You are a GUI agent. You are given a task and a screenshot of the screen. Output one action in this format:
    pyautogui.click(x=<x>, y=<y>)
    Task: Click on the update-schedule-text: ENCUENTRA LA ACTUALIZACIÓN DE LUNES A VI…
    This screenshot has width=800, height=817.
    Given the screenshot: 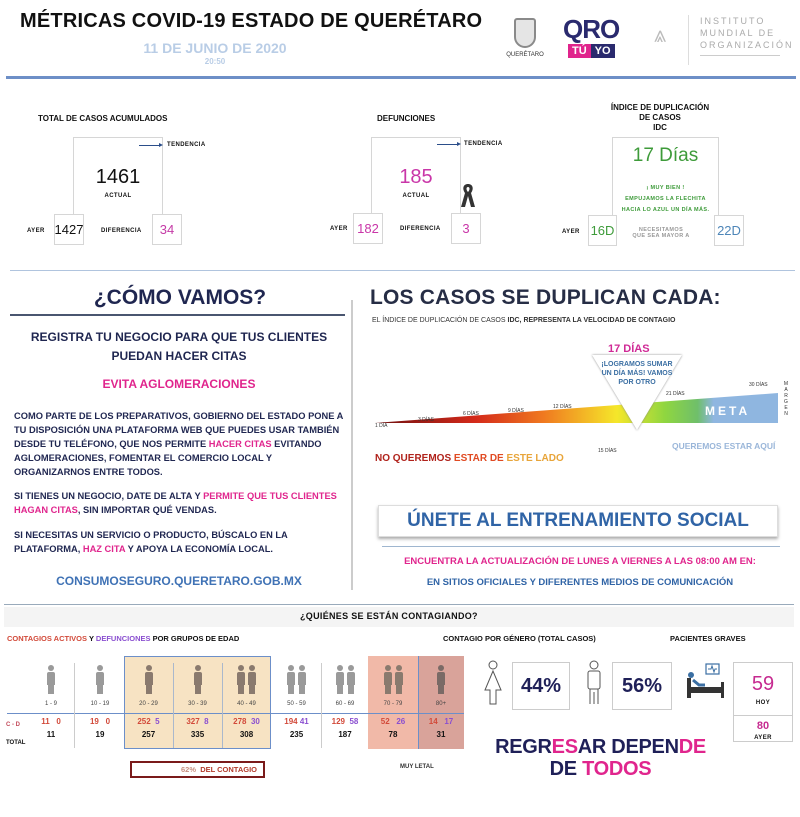 What is the action you would take?
    pyautogui.click(x=580, y=561)
    